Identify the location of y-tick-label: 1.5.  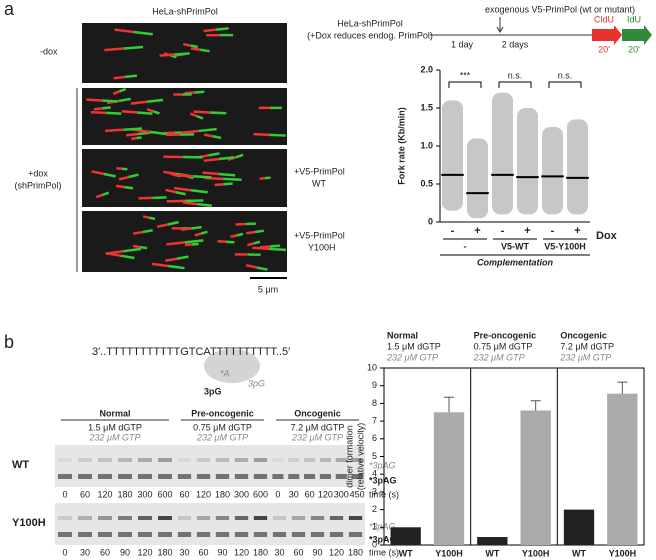
(426, 107).